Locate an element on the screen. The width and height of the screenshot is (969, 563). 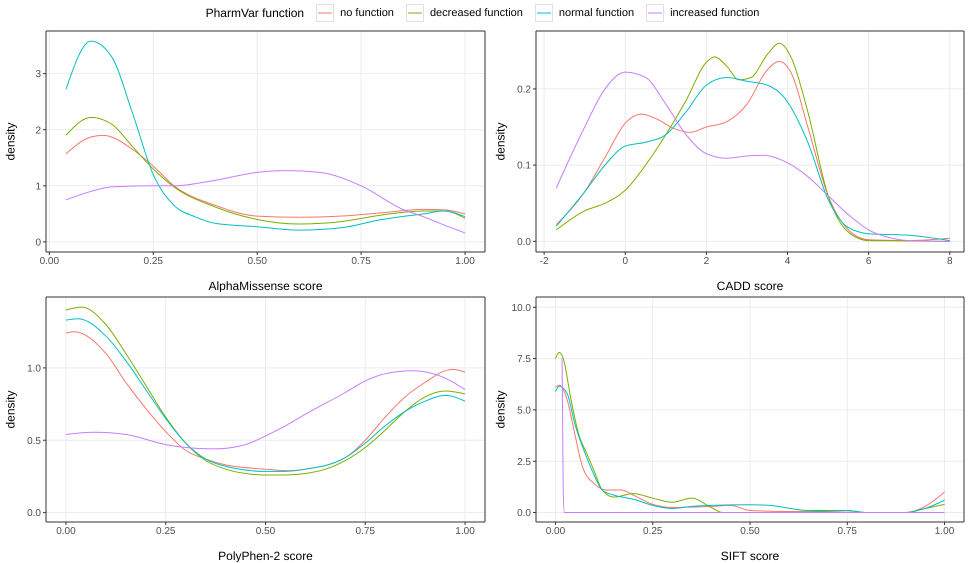
x-axis-title: CADD score is located at coordinates (750, 286).